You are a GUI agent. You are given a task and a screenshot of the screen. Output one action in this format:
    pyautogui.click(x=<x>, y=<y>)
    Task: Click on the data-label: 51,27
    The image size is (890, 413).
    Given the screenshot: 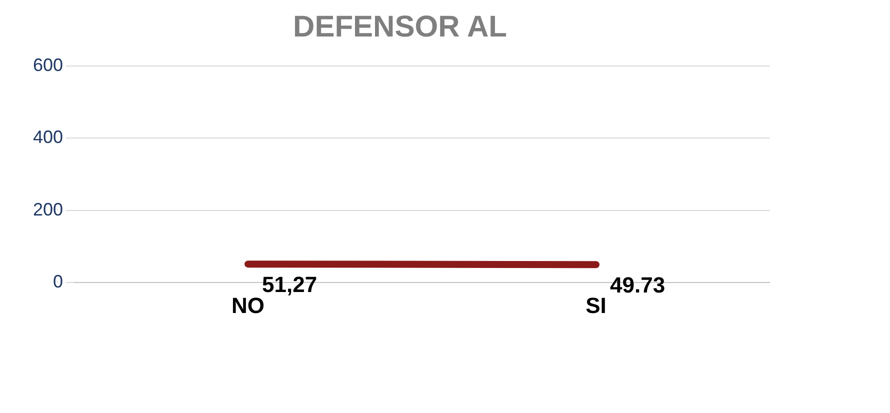 What is the action you would take?
    pyautogui.click(x=290, y=285)
    